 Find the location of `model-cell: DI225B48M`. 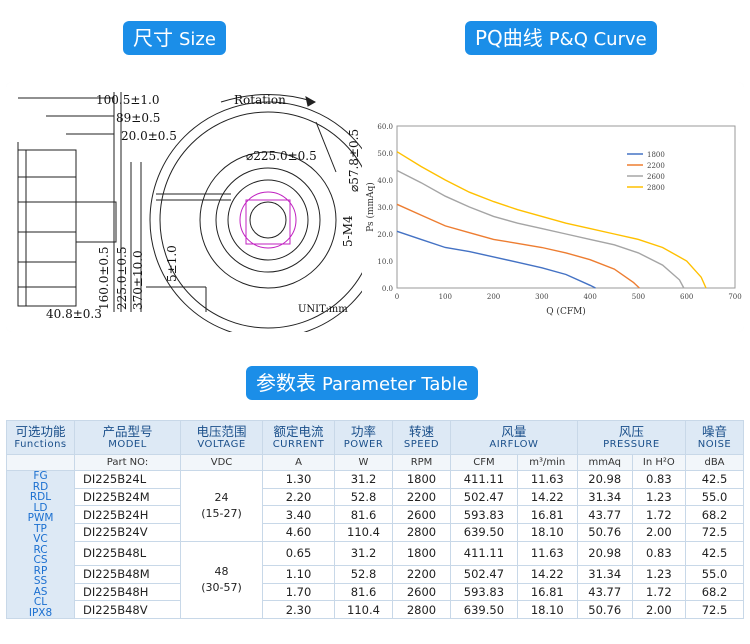

model-cell: DI225B48M is located at coordinates (127, 574).